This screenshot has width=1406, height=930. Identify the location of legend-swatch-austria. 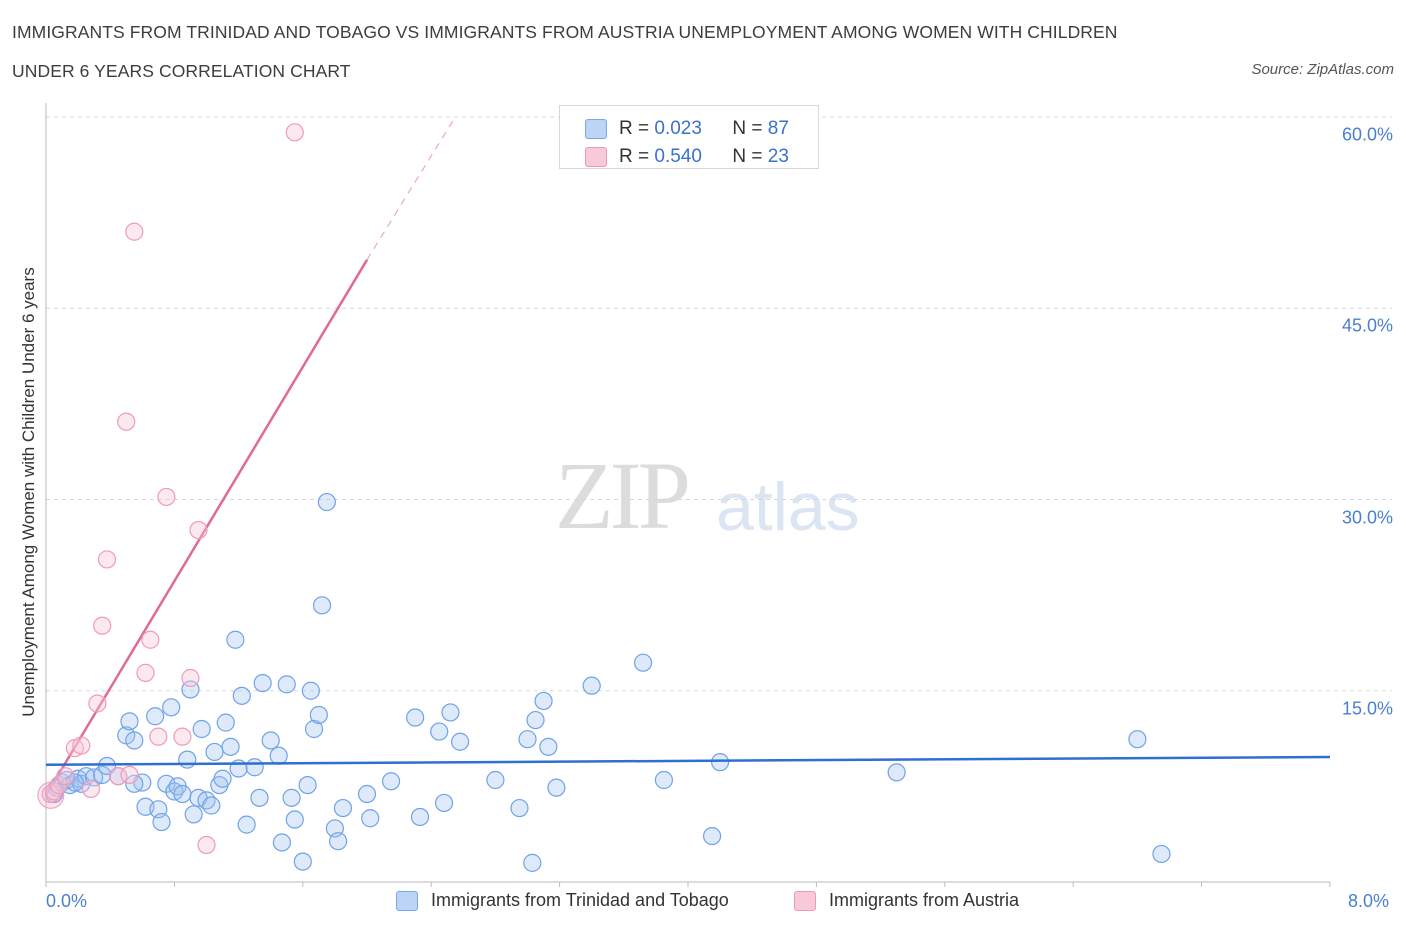
(596, 157).